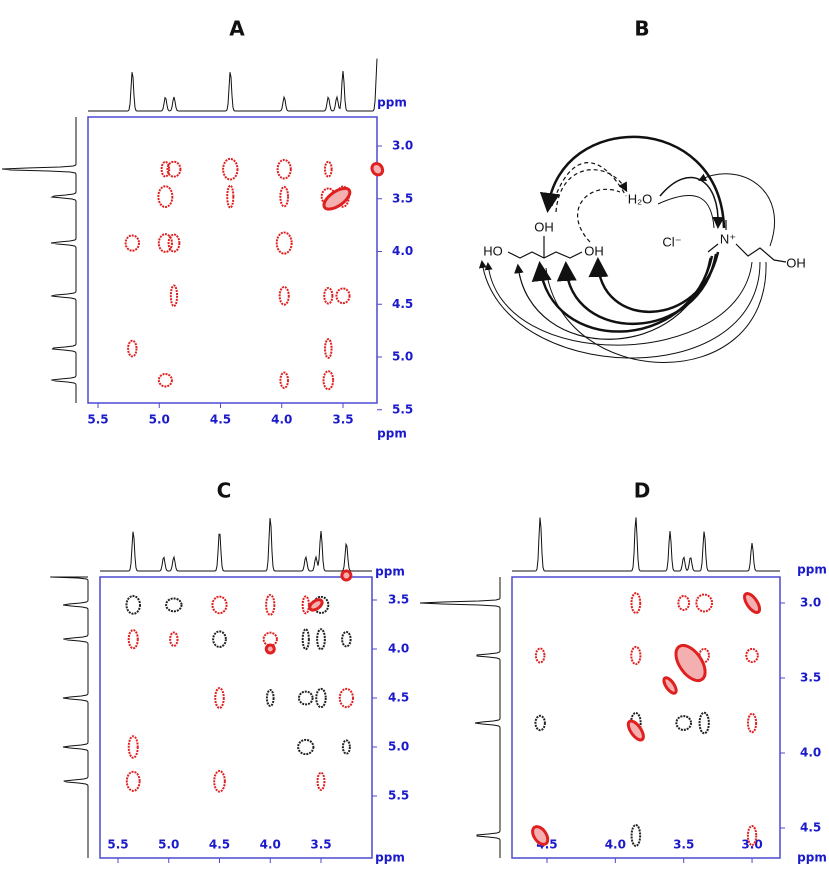 The image size is (829, 895). Describe the element at coordinates (402, 409) in the screenshot. I see `y-tick-label: 5.5` at that location.